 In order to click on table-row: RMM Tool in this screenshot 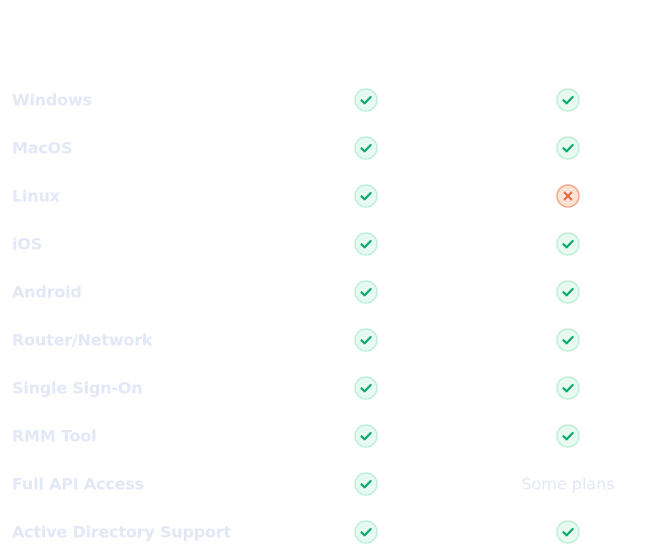, I will do `click(335, 436)`.